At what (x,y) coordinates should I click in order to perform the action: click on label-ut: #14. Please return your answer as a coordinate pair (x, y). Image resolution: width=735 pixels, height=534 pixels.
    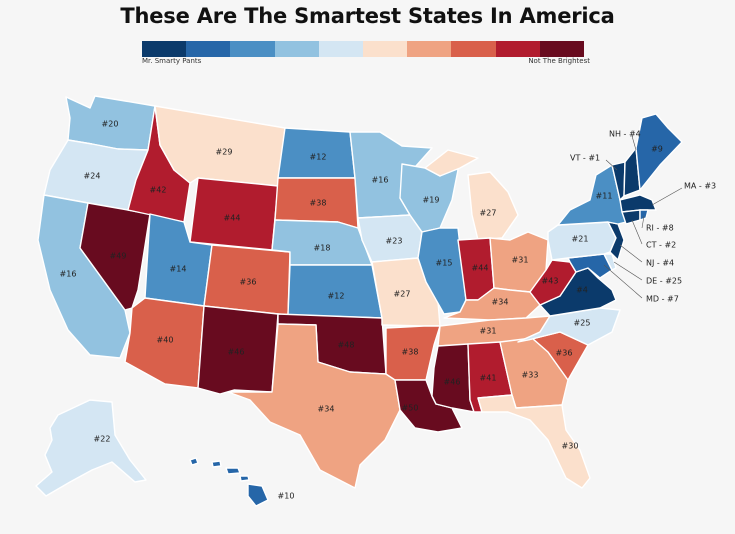
    Looking at the image, I should click on (178, 269).